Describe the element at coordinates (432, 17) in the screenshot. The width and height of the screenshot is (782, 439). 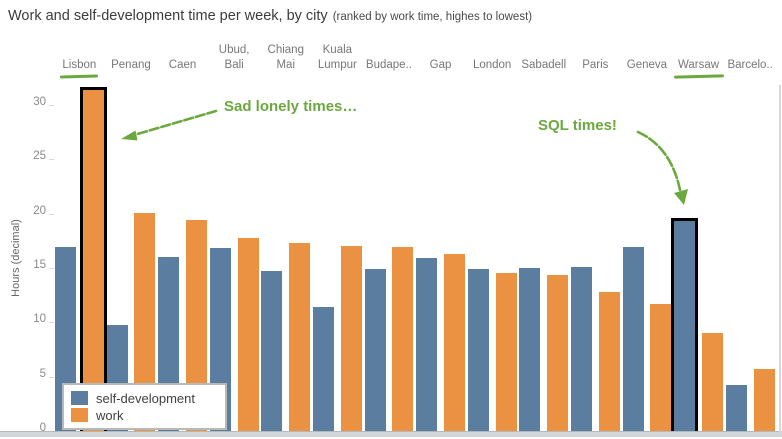
I see `page-subtitle: (ranked by work time, highes to lowest)` at that location.